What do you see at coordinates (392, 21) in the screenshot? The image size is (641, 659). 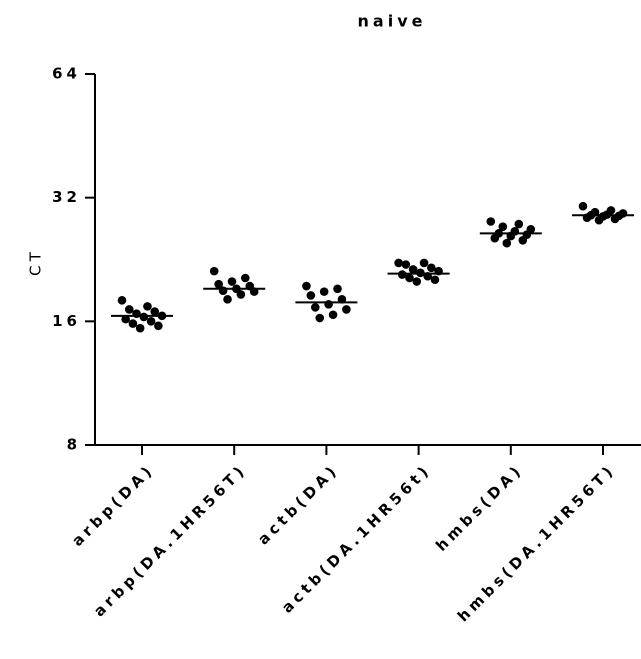 I see `chart-title: naive` at bounding box center [392, 21].